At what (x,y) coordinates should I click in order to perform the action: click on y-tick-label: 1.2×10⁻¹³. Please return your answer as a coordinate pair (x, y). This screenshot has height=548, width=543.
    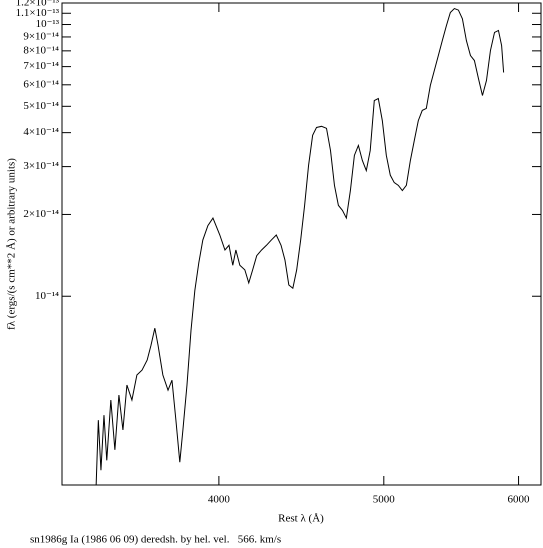
    Looking at the image, I should click on (38, 4).